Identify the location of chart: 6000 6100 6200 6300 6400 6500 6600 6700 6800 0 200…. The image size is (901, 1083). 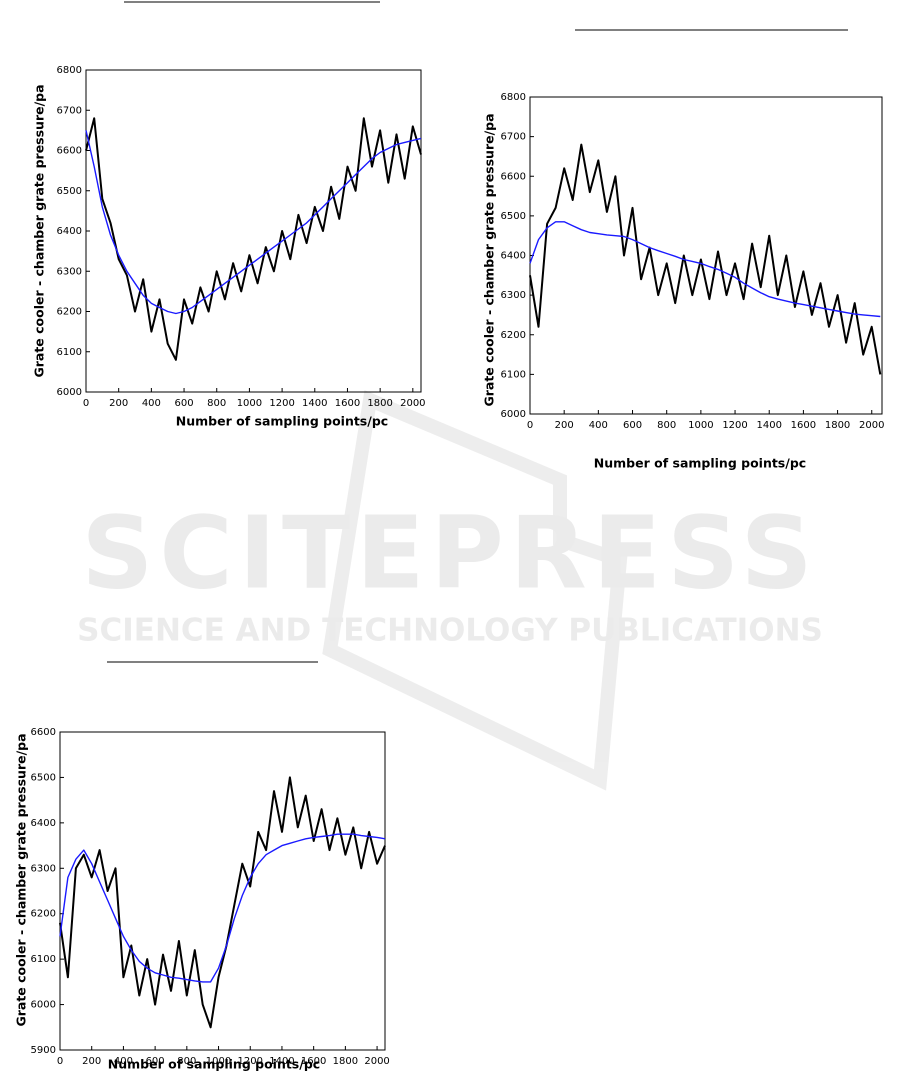
(229, 247).